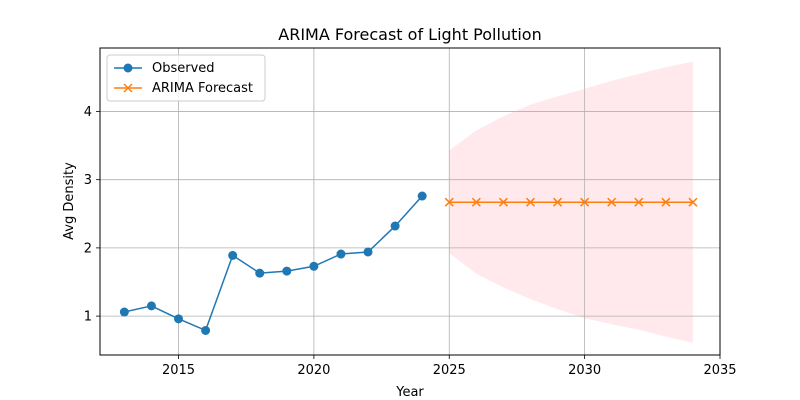 The height and width of the screenshot is (400, 800). What do you see at coordinates (449, 370) in the screenshot?
I see `x-tick-label: 2025` at bounding box center [449, 370].